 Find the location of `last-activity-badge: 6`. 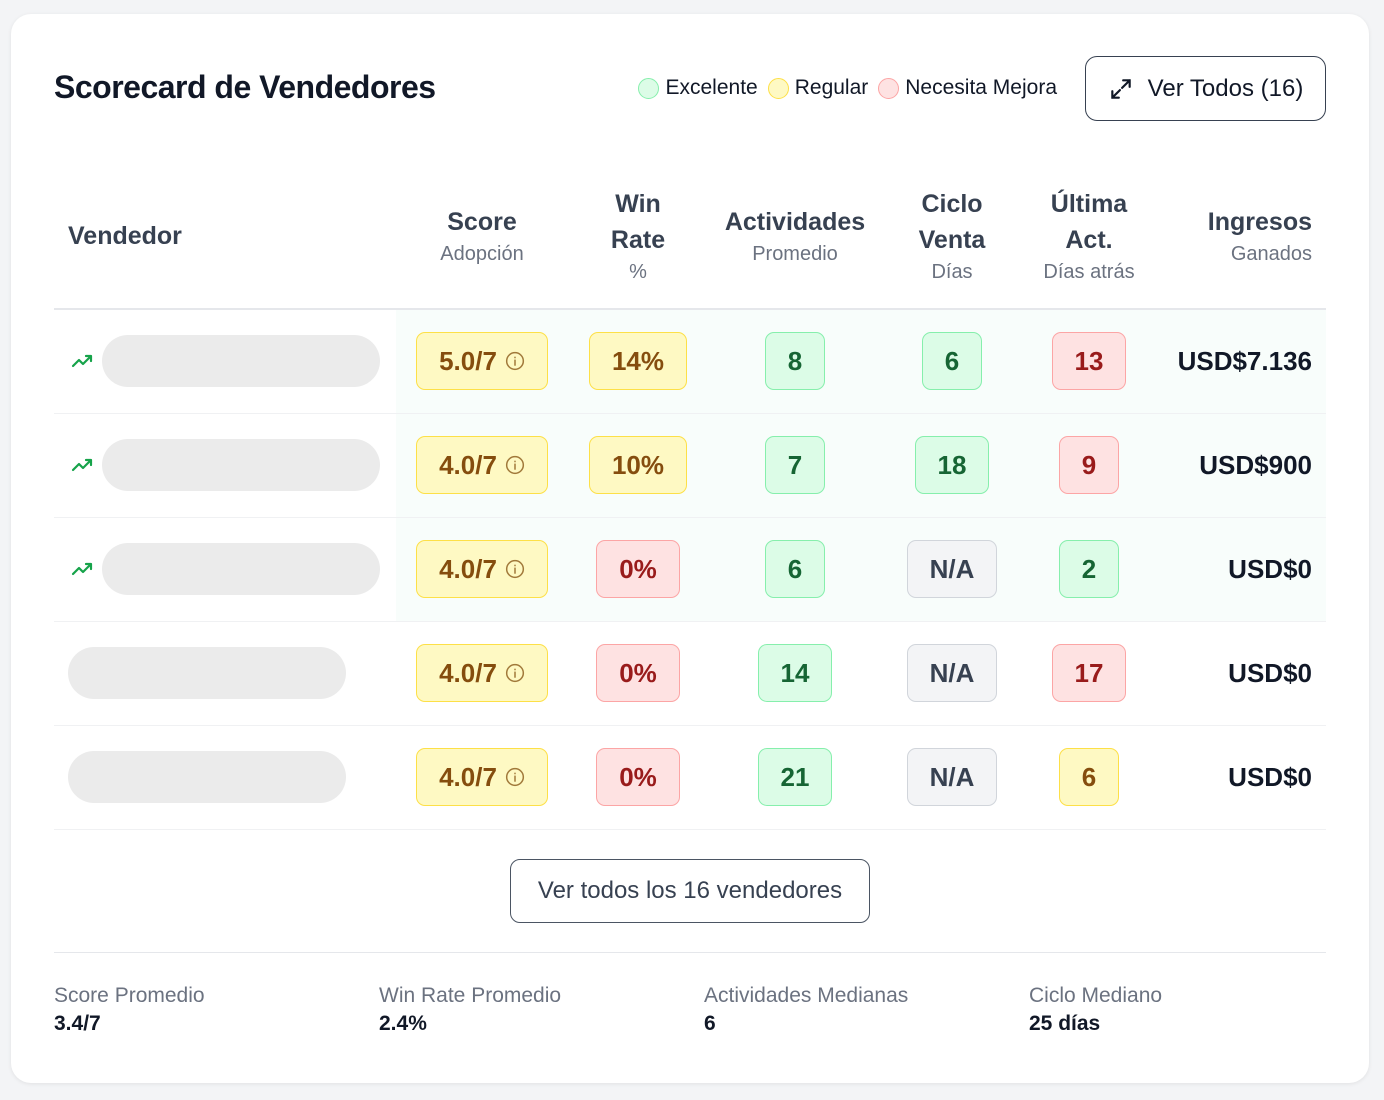

last-activity-badge: 6 is located at coordinates (1089, 777).